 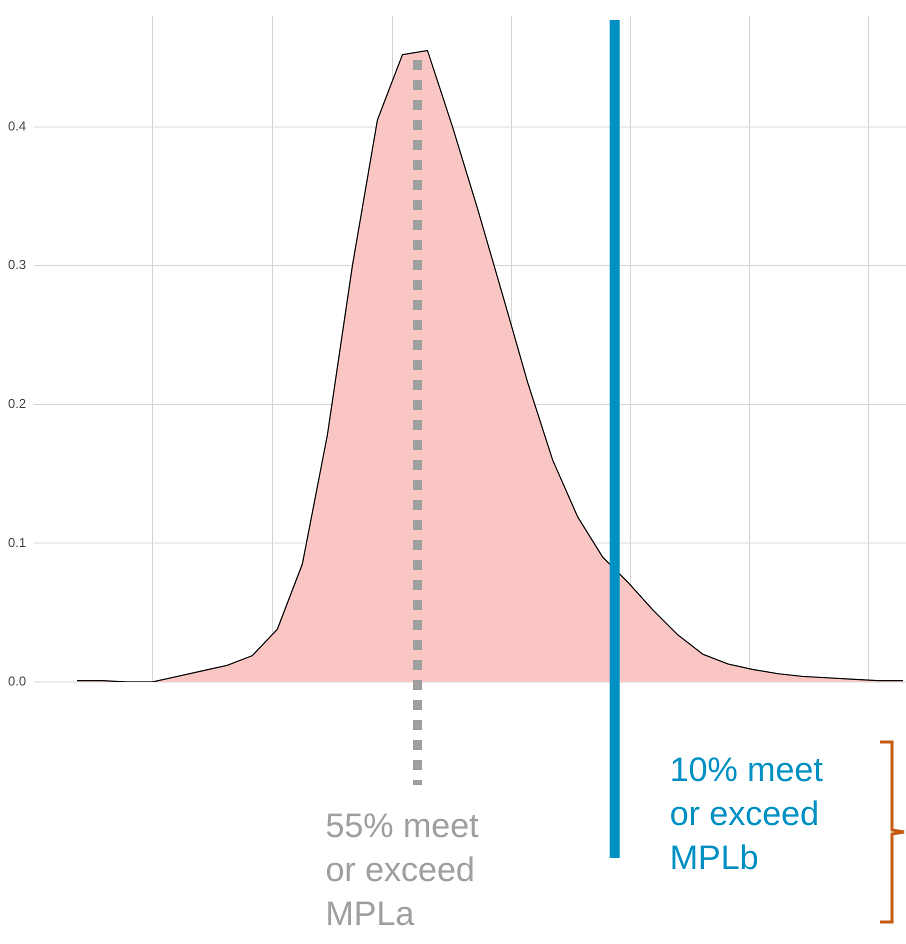 I want to click on y-tick-label: 0.3, so click(x=17, y=264).